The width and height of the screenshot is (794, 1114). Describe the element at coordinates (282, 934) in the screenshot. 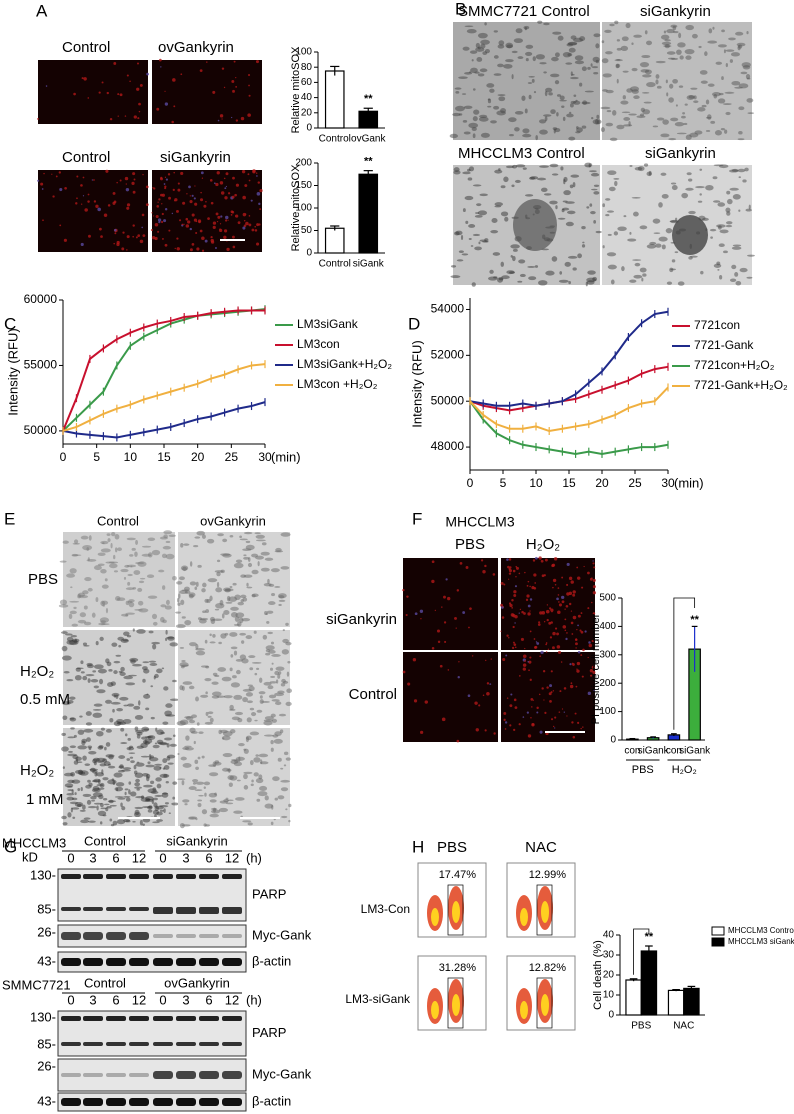

I see `label: Myc-Gank` at that location.